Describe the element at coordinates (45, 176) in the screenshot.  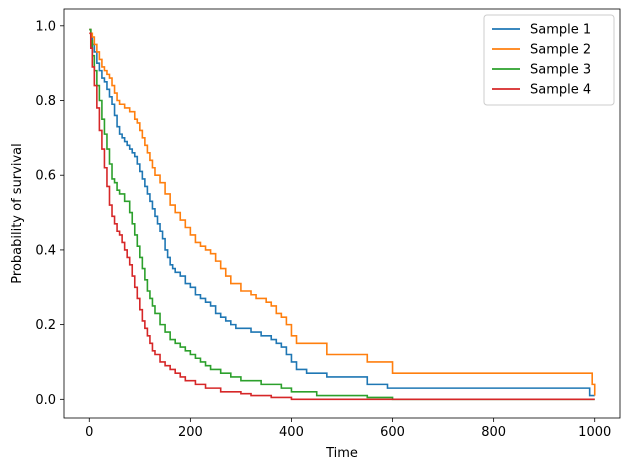
I see `y-tick-label: 0.6` at that location.